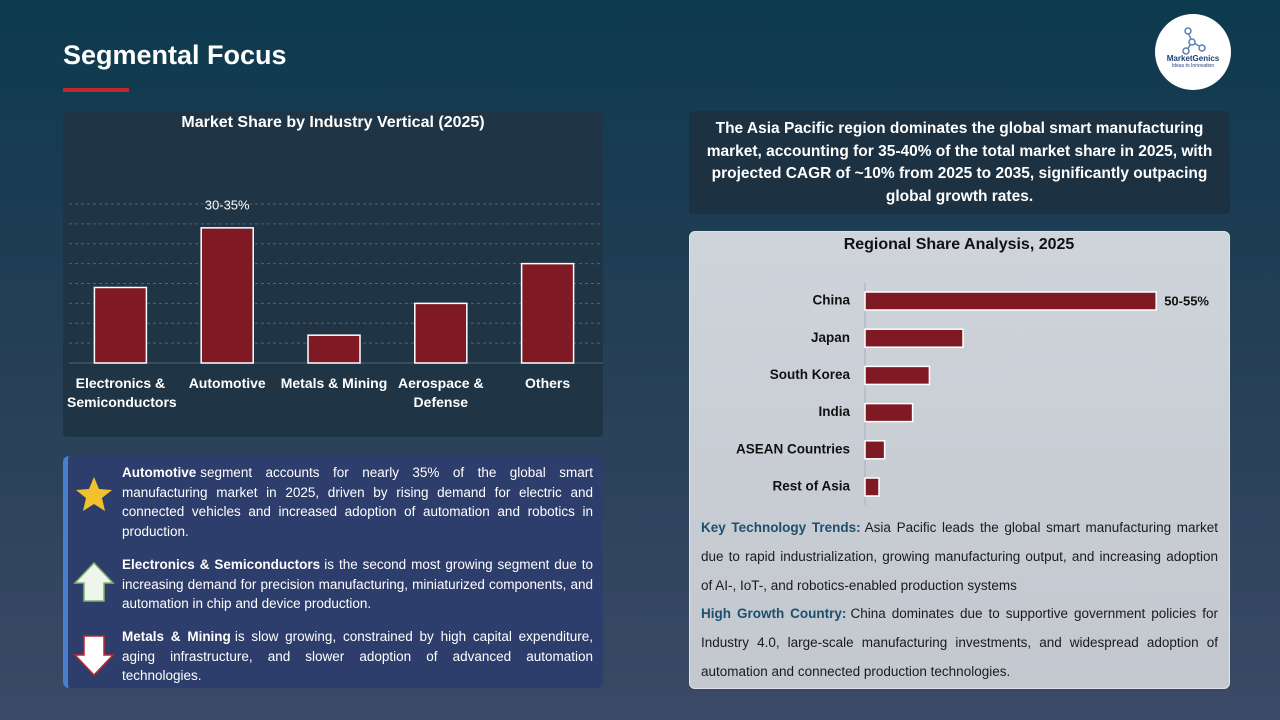 The height and width of the screenshot is (720, 1280). What do you see at coordinates (94, 494) in the screenshot?
I see `star-icon` at bounding box center [94, 494].